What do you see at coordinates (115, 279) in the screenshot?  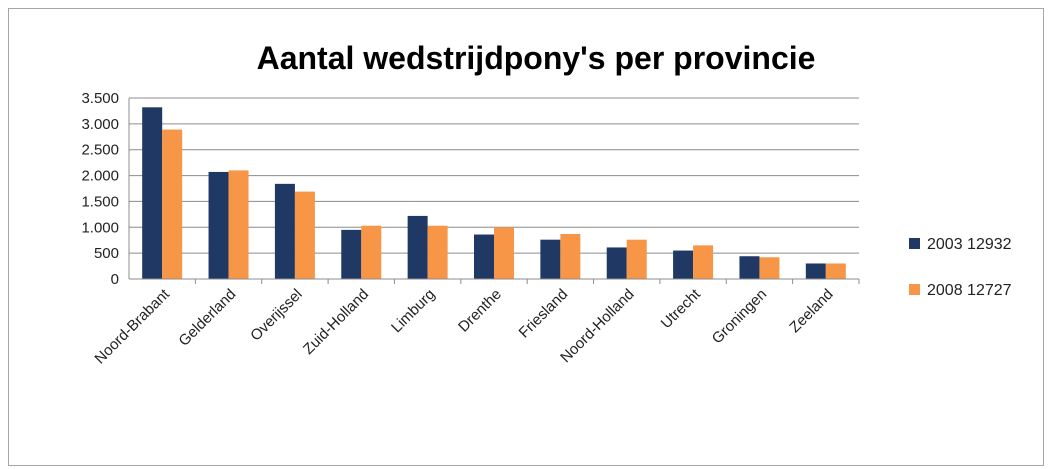 I see `y-tick-label: 0` at bounding box center [115, 279].